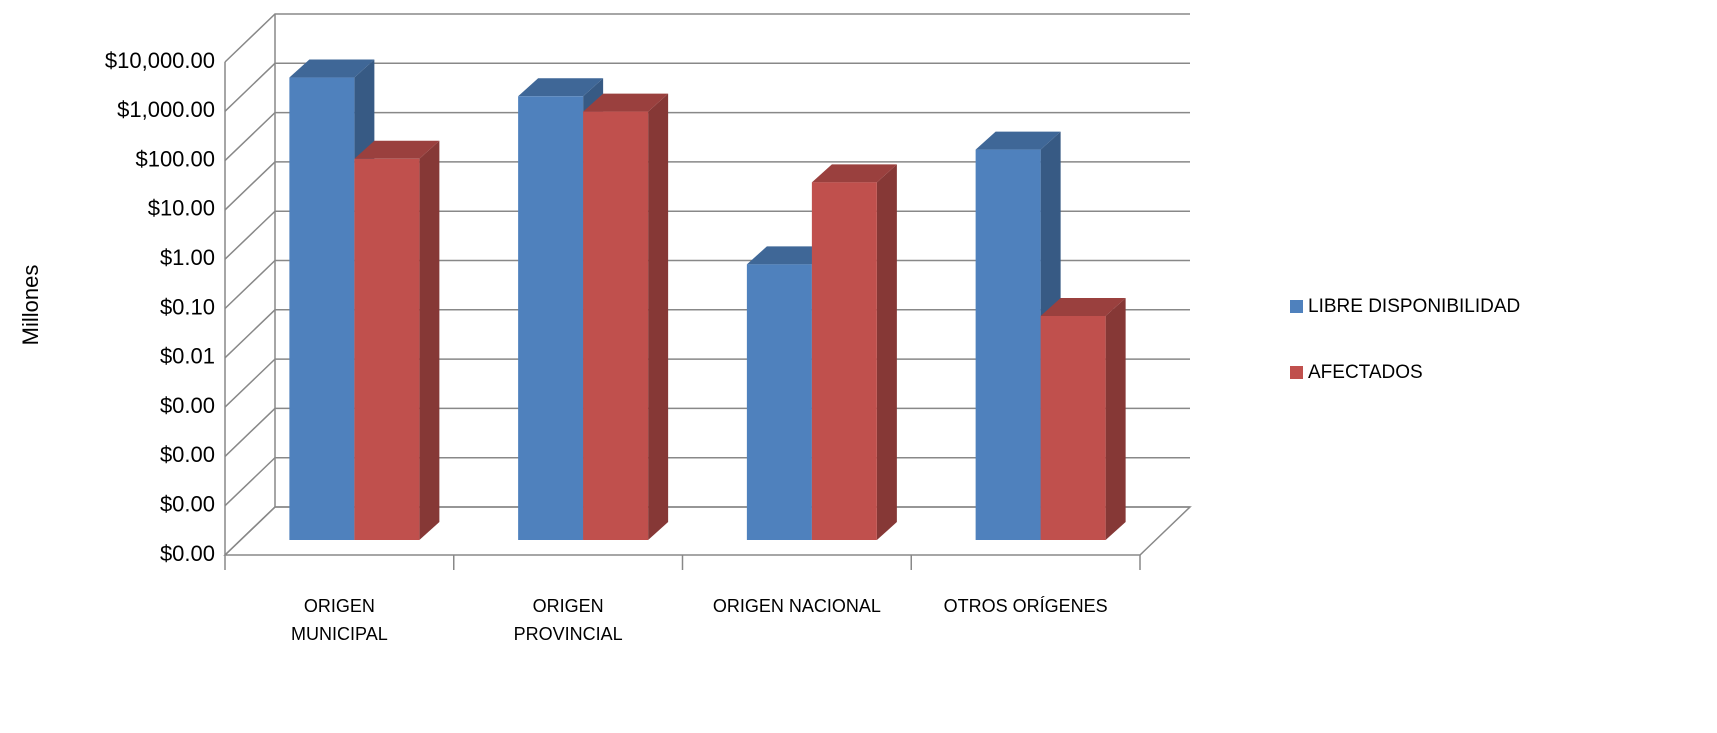 This screenshot has height=733, width=1717. I want to click on legend-label: AFECTADOS, so click(1365, 372).